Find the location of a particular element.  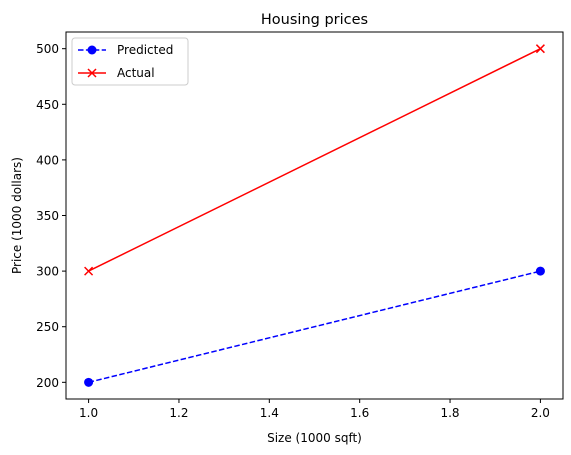

y-tick-label: 400 is located at coordinates (47, 160).